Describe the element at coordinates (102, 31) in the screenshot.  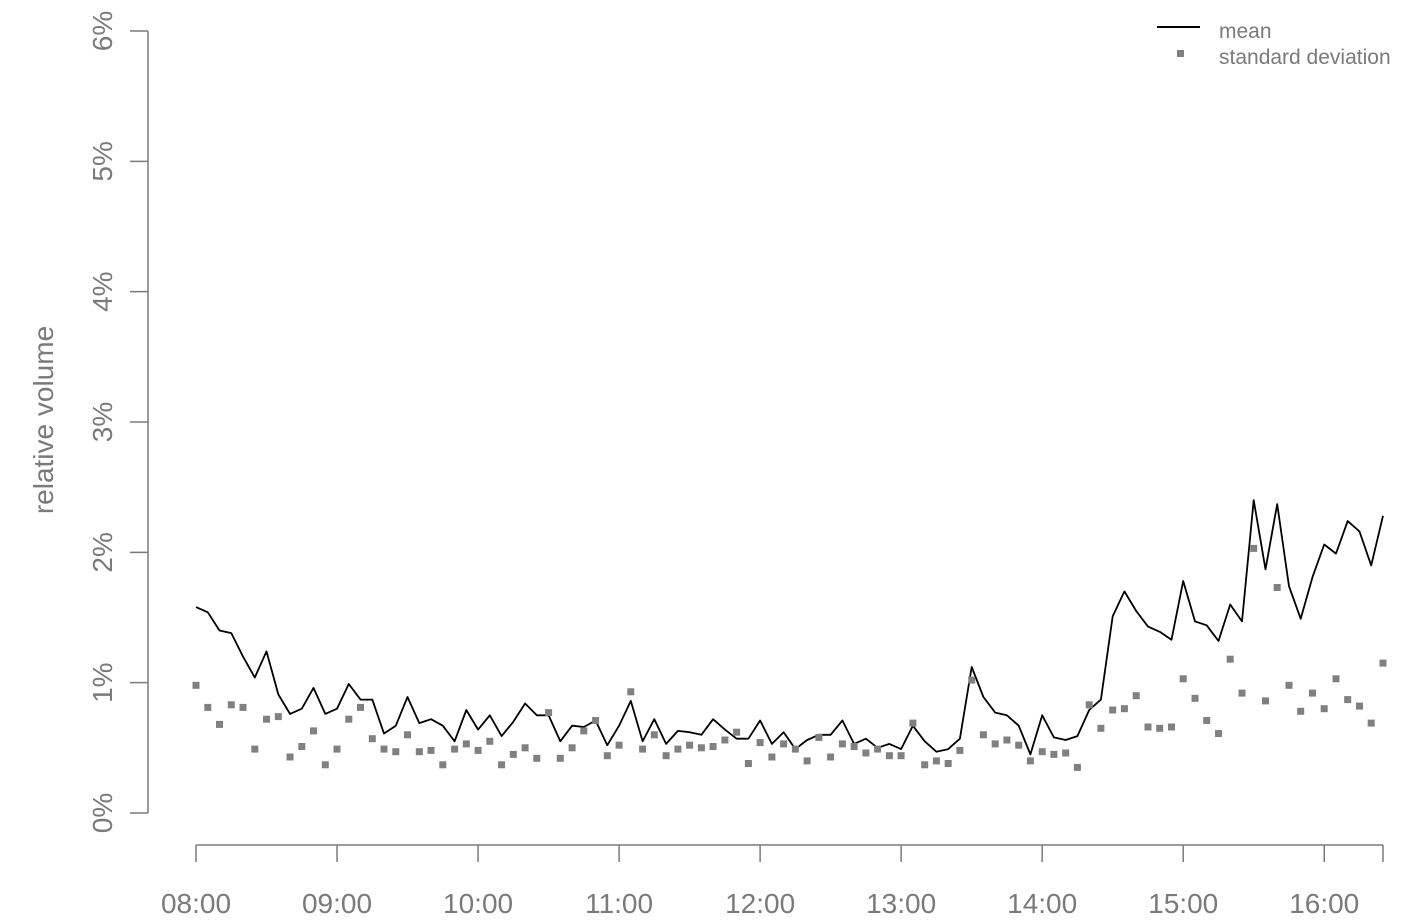
I see `y-tick-label: 6%` at that location.